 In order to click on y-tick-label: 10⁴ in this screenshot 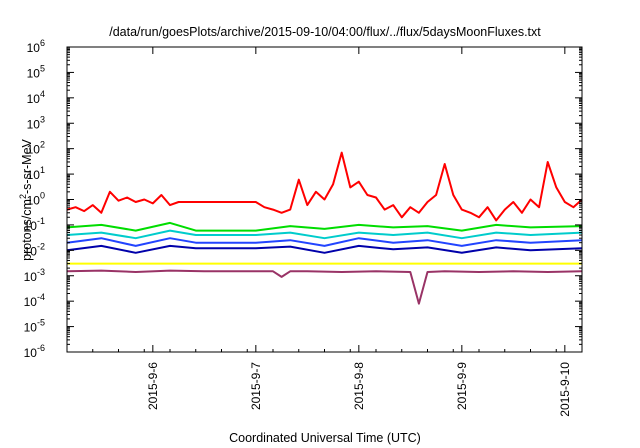, I will do `click(36, 97)`.